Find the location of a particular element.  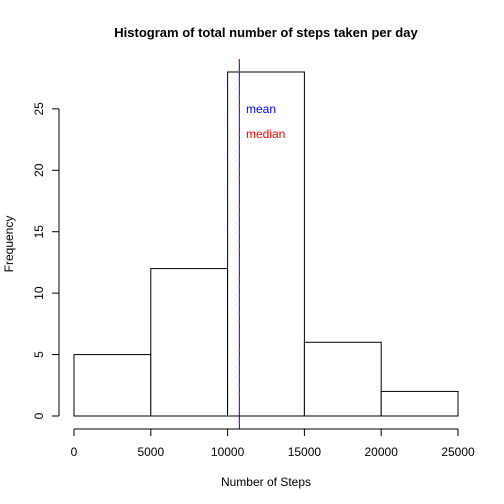

y-tick-label: 25 is located at coordinates (39, 109).